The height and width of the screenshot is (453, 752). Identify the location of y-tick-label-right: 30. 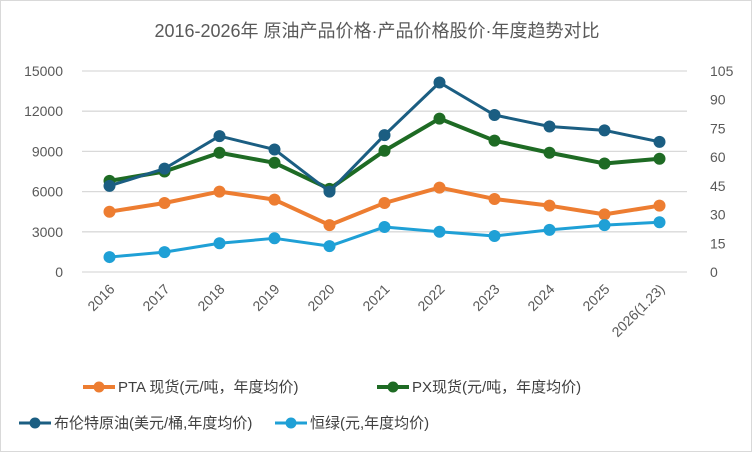
(718, 215).